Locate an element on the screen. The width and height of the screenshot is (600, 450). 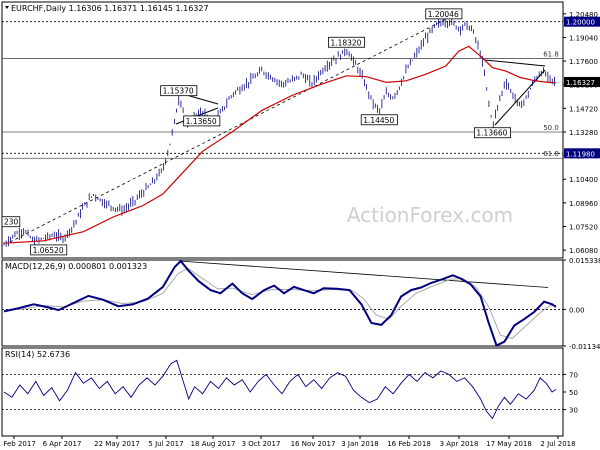
price-label-text: 1.13650 is located at coordinates (201, 121).